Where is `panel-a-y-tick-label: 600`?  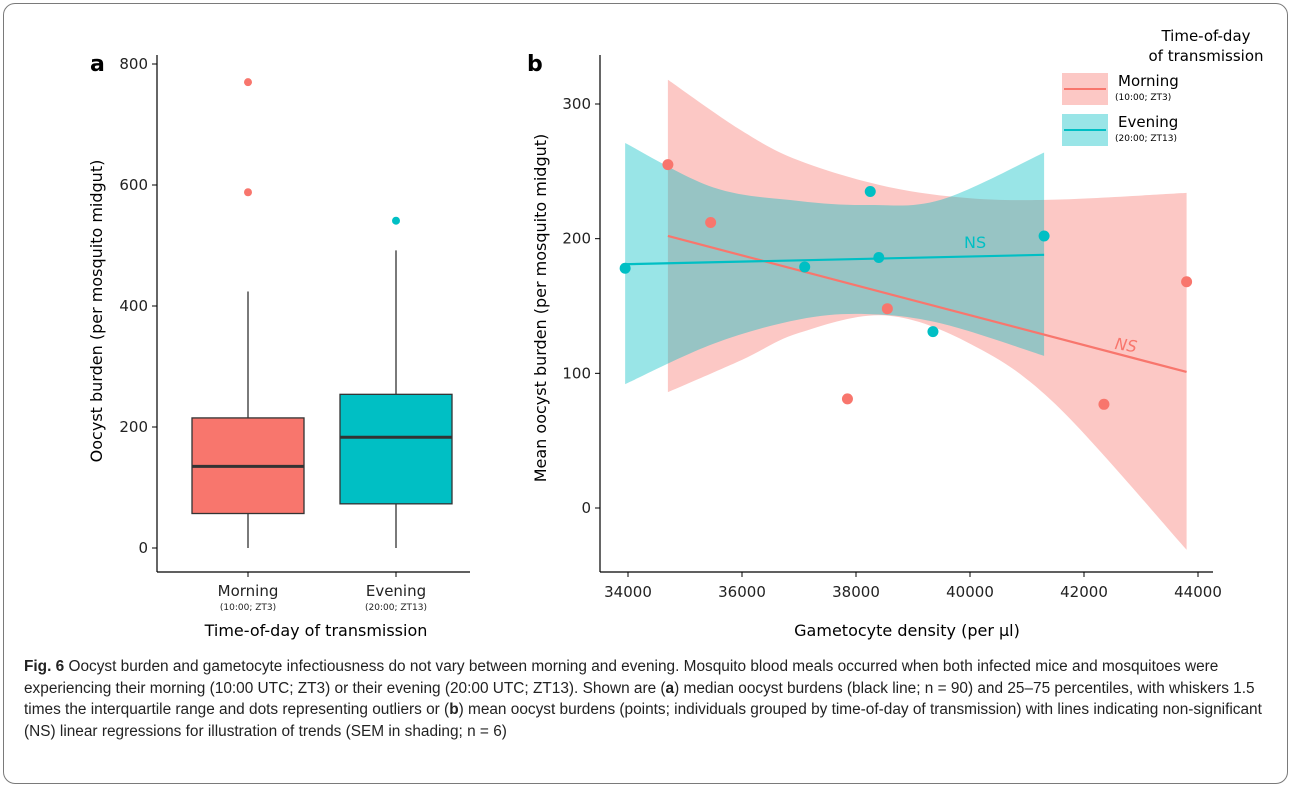 panel-a-y-tick-label: 600 is located at coordinates (133, 185).